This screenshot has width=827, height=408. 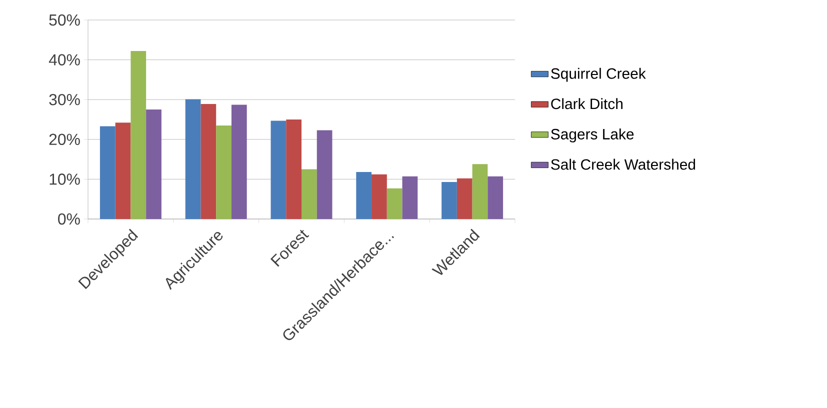 What do you see at coordinates (623, 164) in the screenshot?
I see `legend-label: Salt Creek Watershed` at bounding box center [623, 164].